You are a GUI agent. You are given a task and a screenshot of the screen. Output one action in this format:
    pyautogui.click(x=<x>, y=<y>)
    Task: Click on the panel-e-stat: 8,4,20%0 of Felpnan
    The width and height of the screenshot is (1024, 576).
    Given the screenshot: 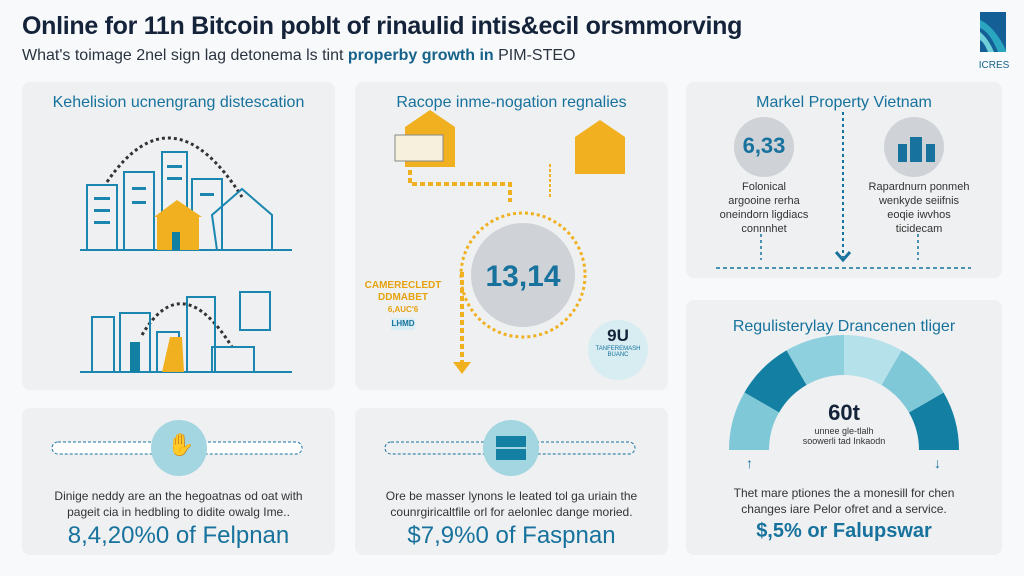 What is the action you would take?
    pyautogui.click(x=178, y=535)
    